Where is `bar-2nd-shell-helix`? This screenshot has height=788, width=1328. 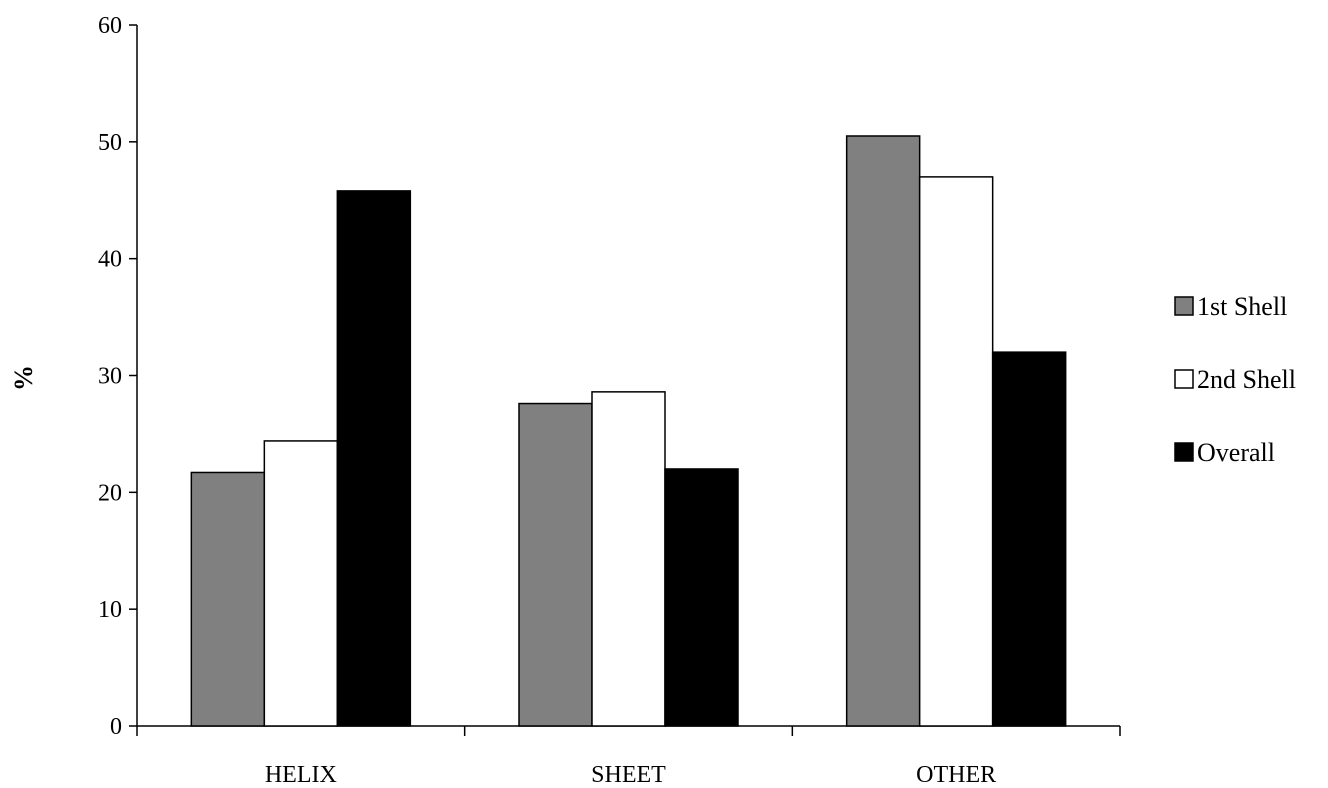 bar-2nd-shell-helix is located at coordinates (301, 583).